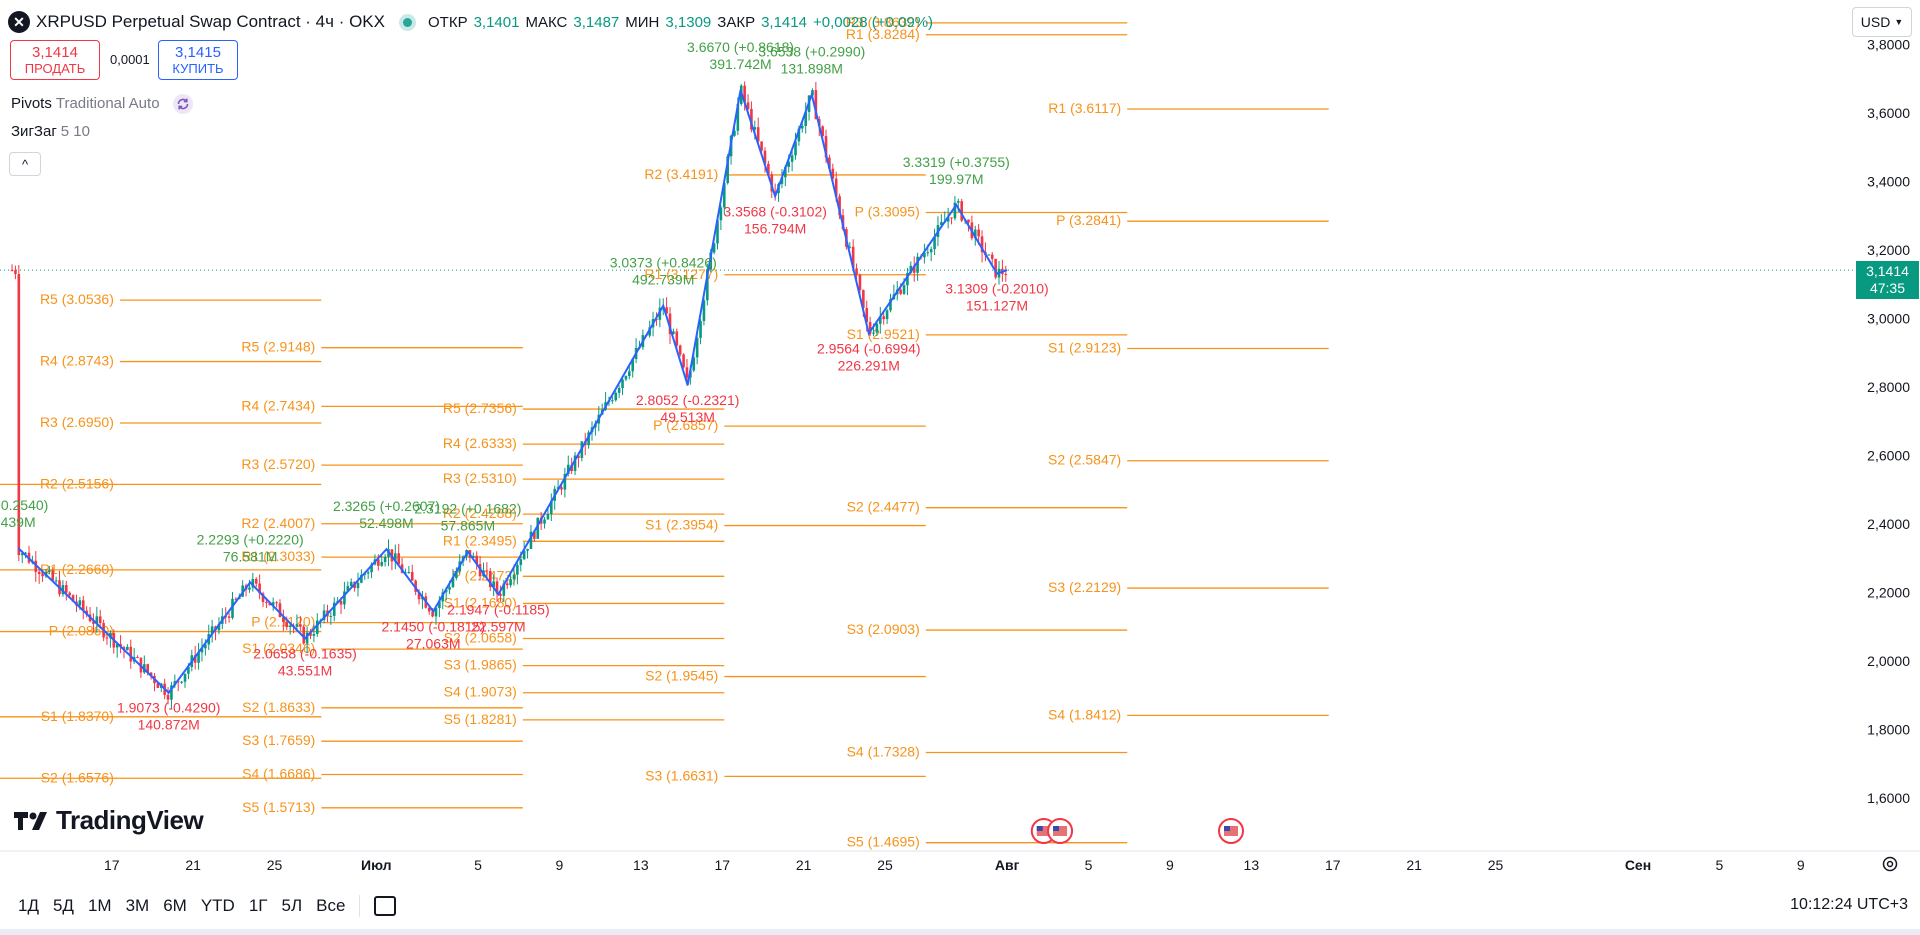  I want to click on date-range-icon, so click(385, 906).